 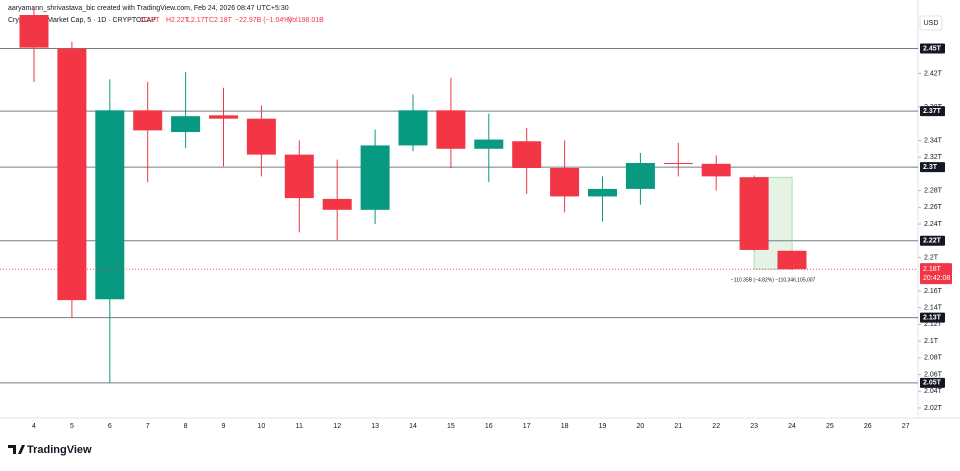 I want to click on logo-mark, so click(x=16, y=449).